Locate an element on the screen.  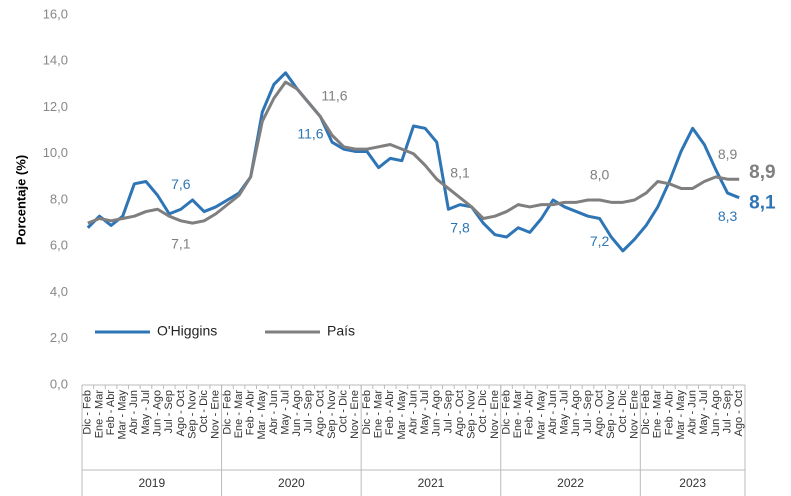
y-tick-label: 14,0 is located at coordinates (55, 60).